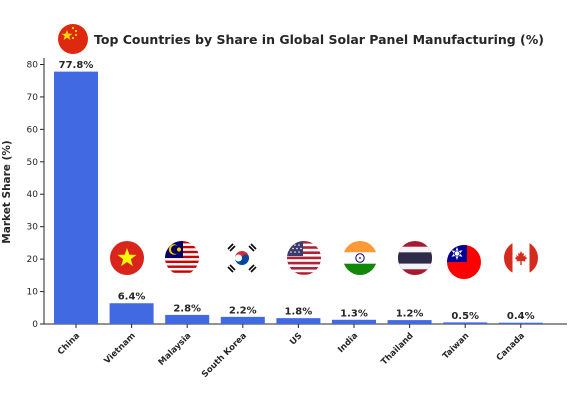  I want to click on canada-flag-icon, so click(521, 258).